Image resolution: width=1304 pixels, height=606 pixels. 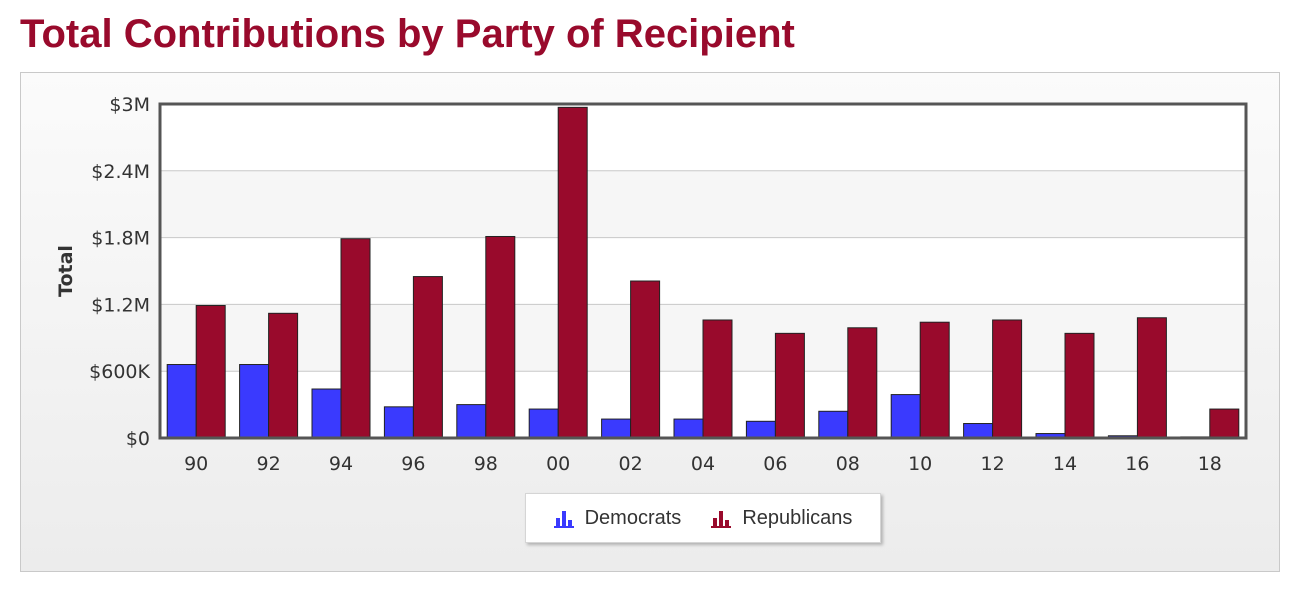 What do you see at coordinates (775, 464) in the screenshot?
I see `x-tick-label: 06` at bounding box center [775, 464].